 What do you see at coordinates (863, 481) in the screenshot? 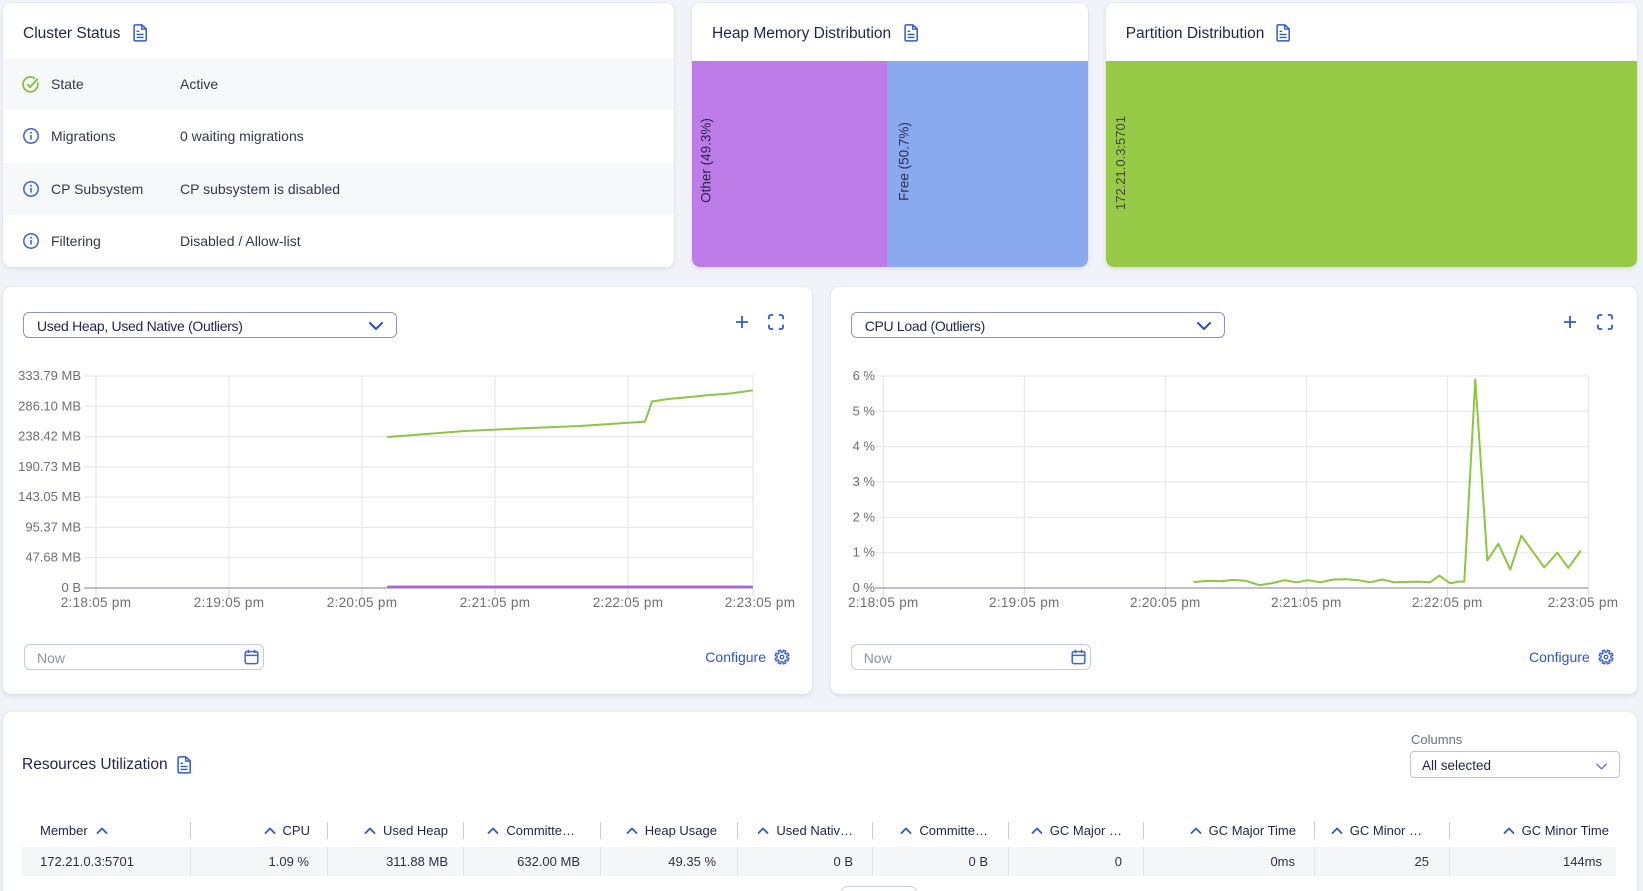
I see `svg-text: 3 %` at bounding box center [863, 481].